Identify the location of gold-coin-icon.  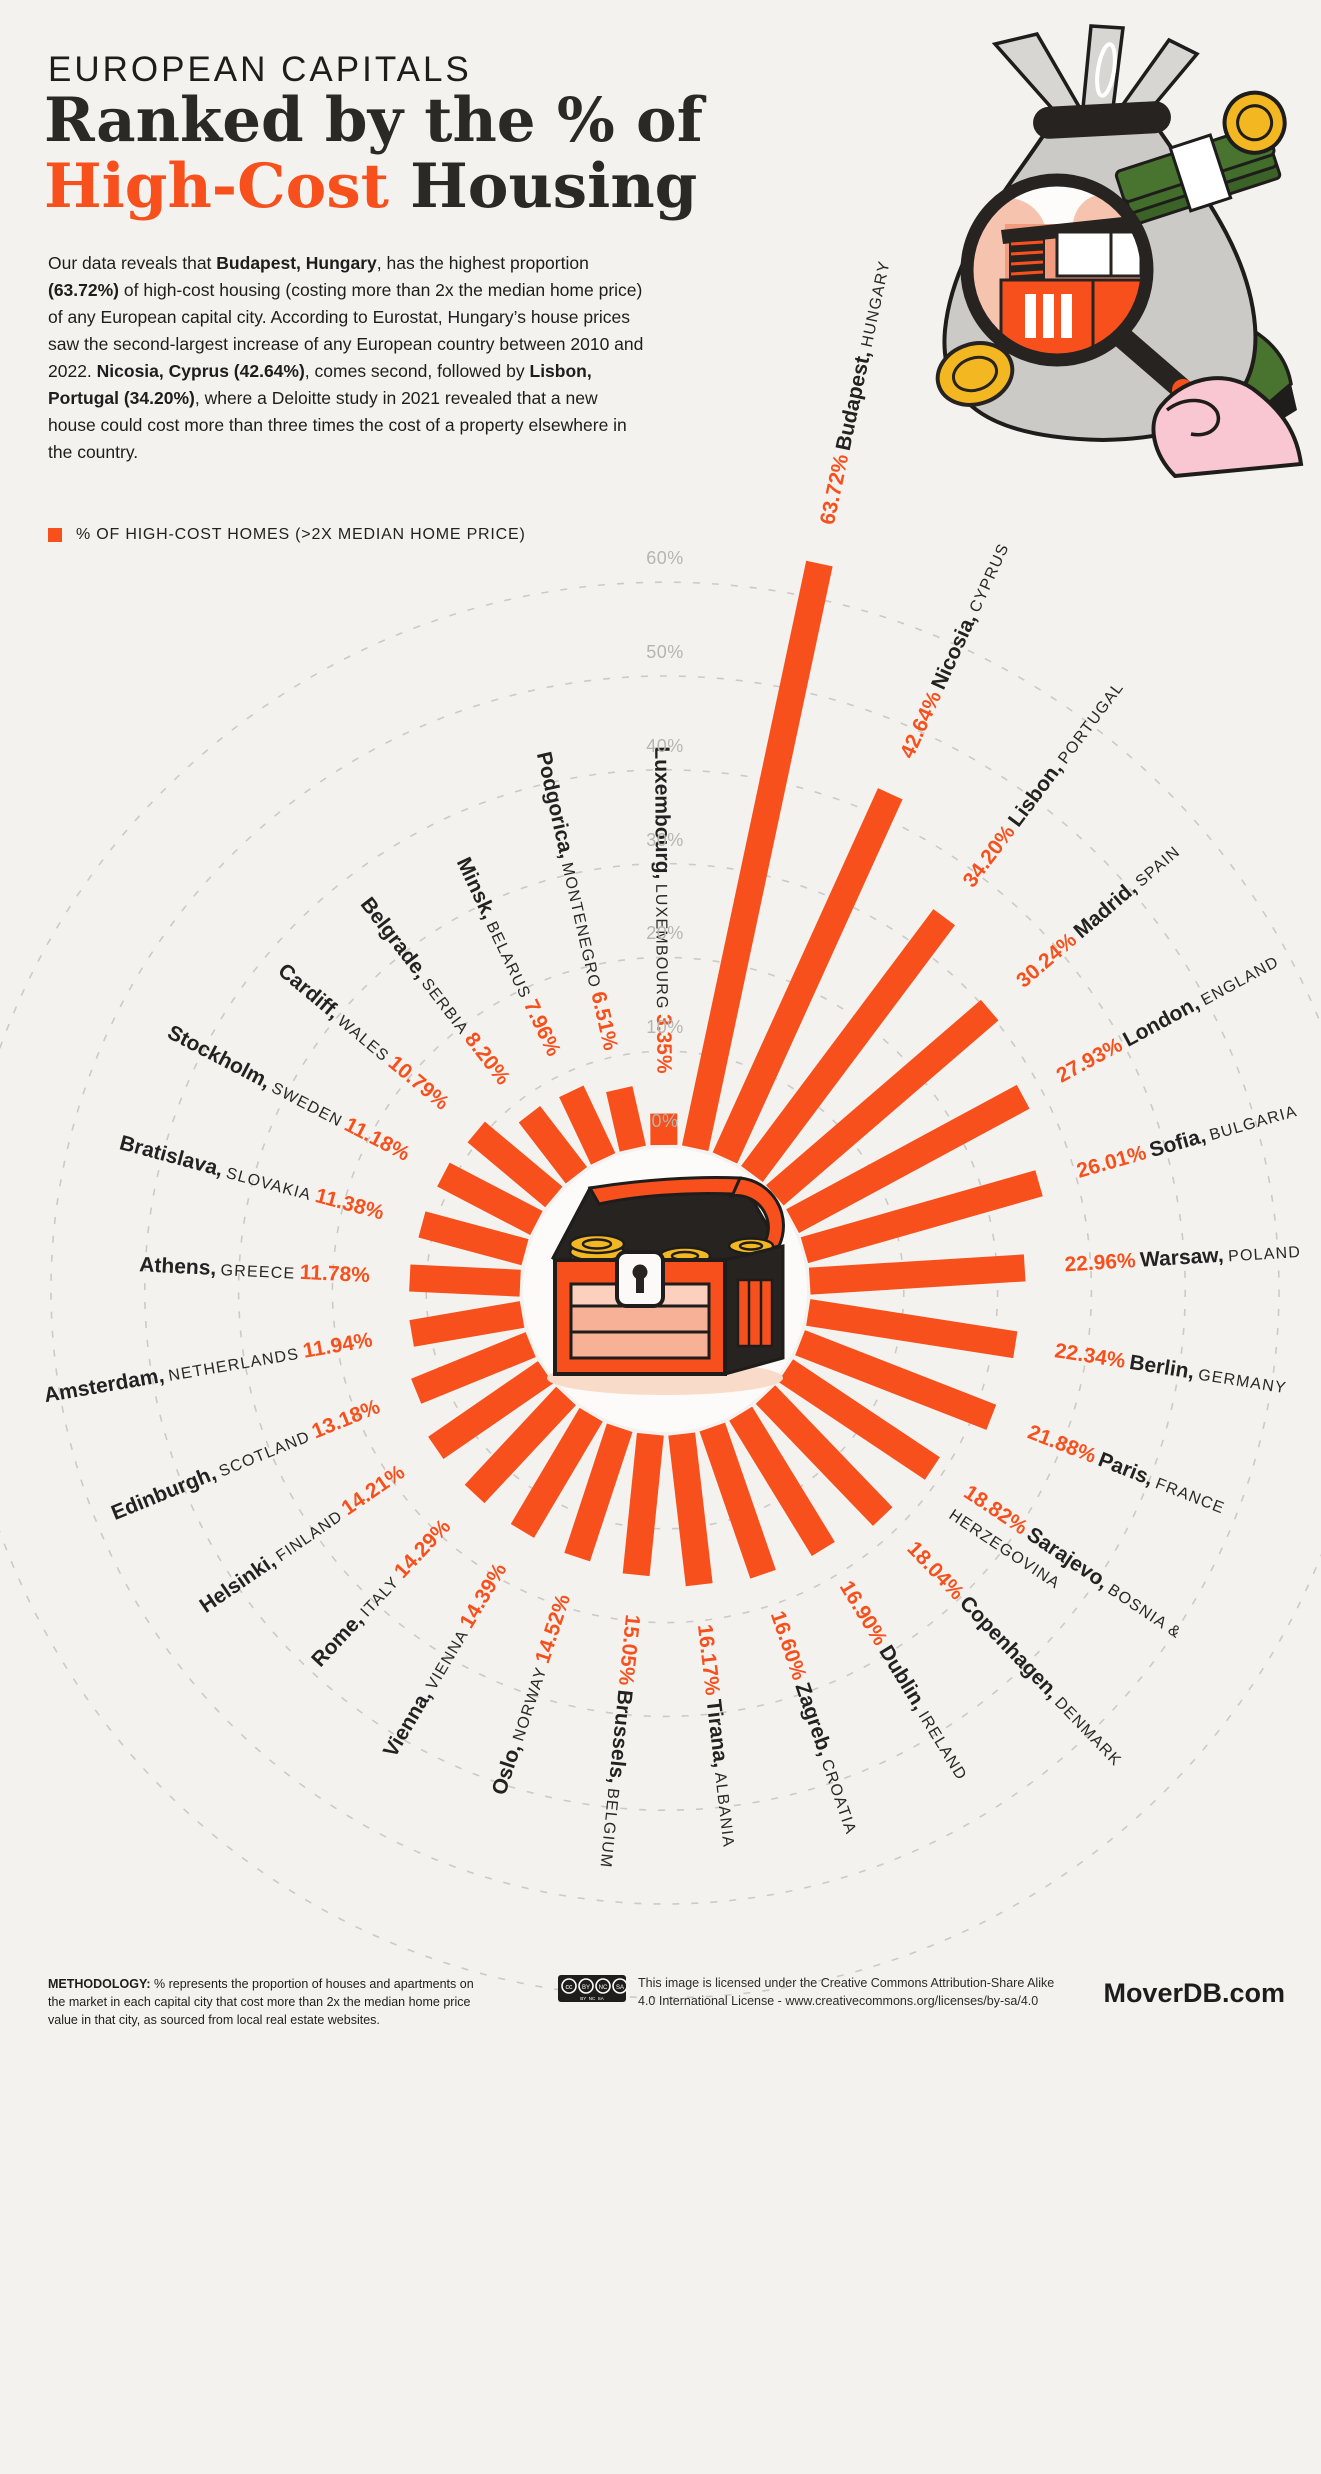
(975, 374).